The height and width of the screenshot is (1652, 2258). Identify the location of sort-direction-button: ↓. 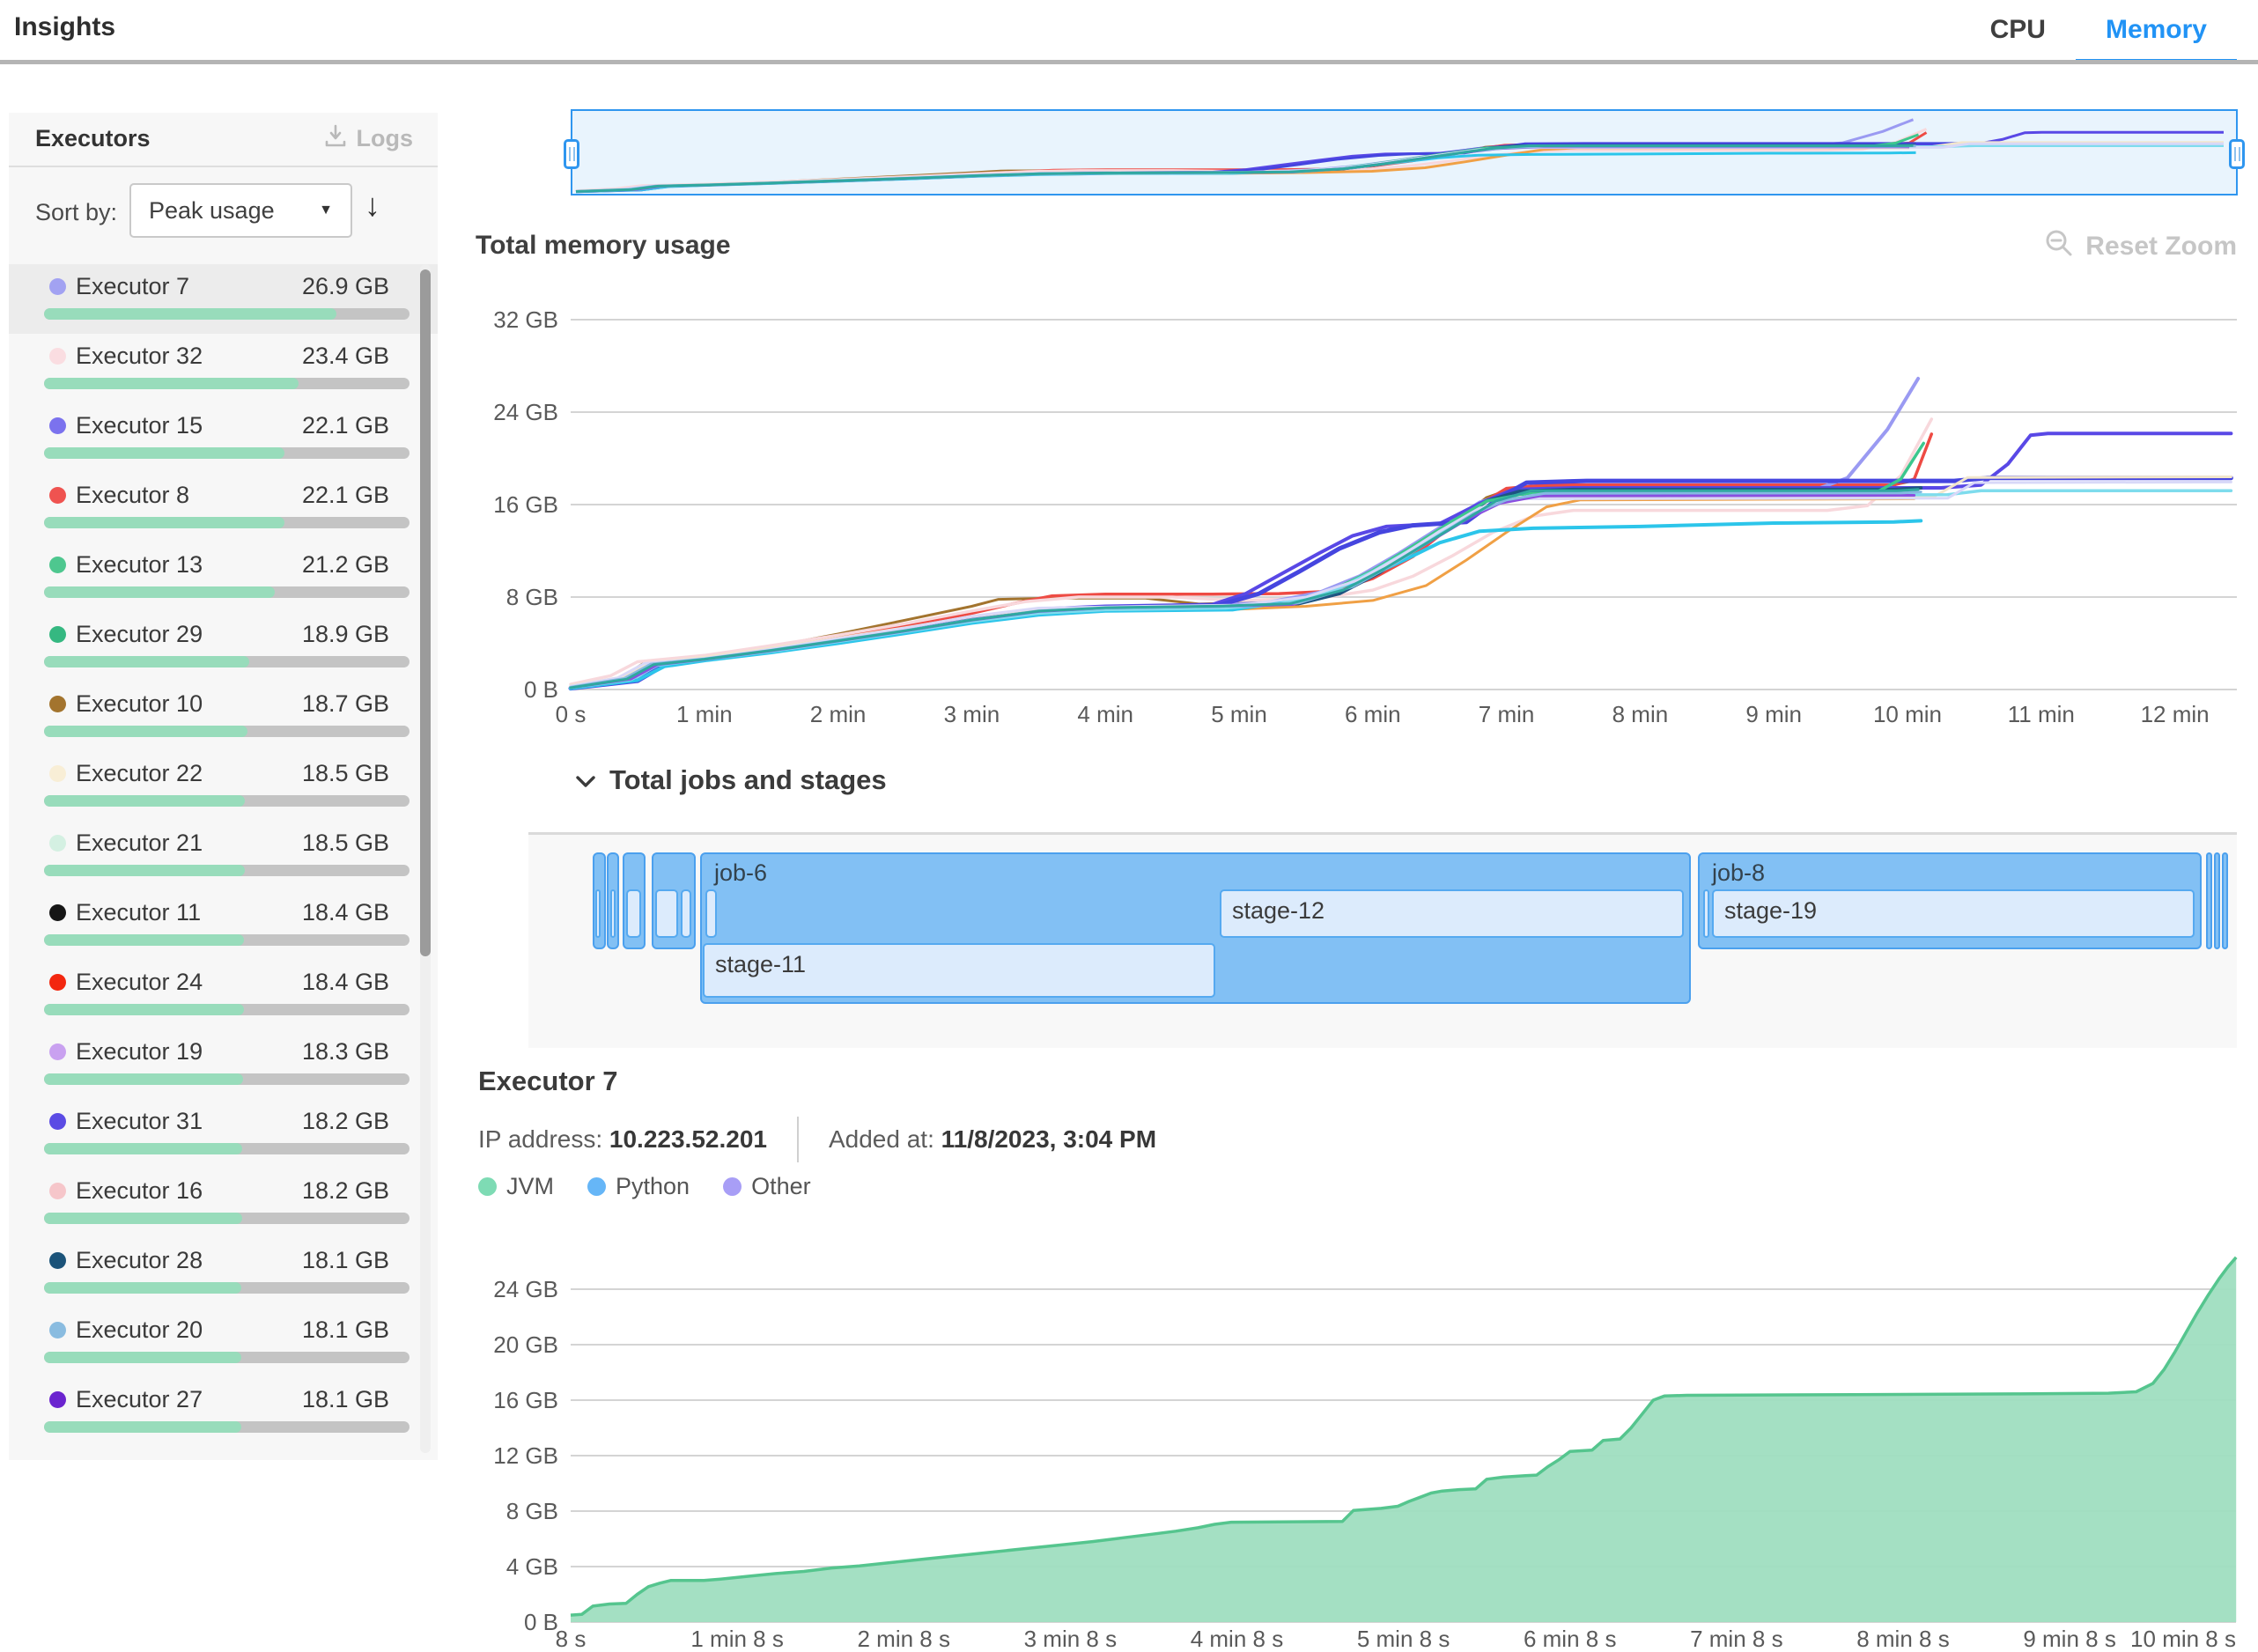
(373, 205).